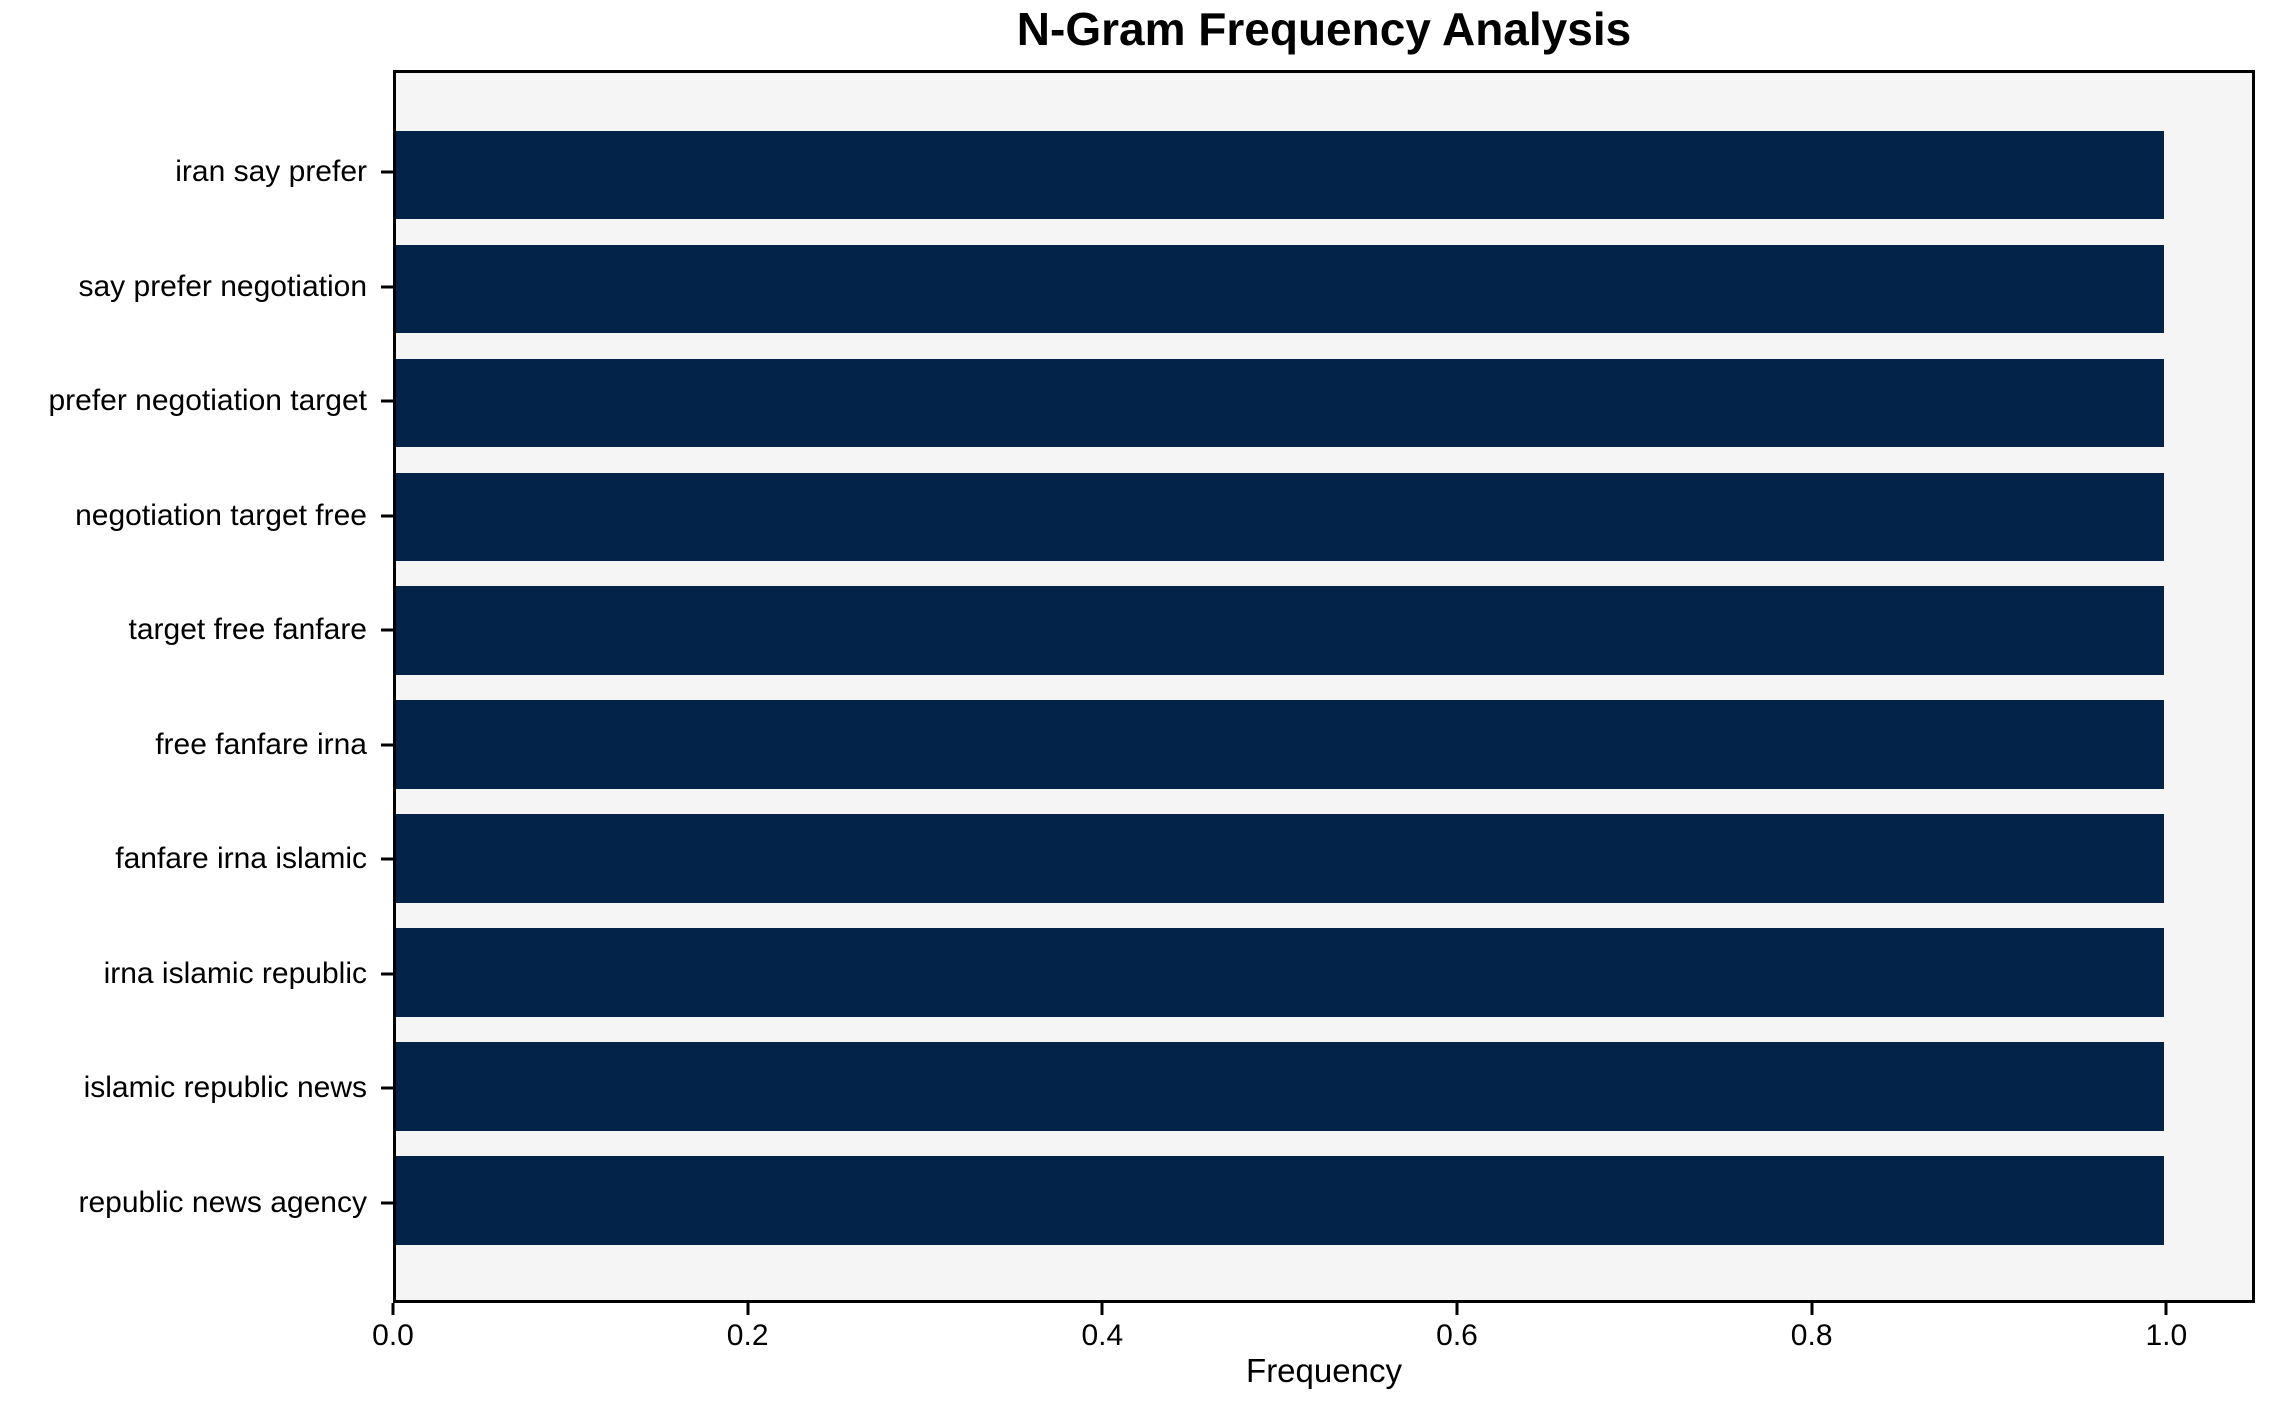 The image size is (2273, 1414). What do you see at coordinates (1280, 858) in the screenshot?
I see `bar-fanfare-irna-islamic` at bounding box center [1280, 858].